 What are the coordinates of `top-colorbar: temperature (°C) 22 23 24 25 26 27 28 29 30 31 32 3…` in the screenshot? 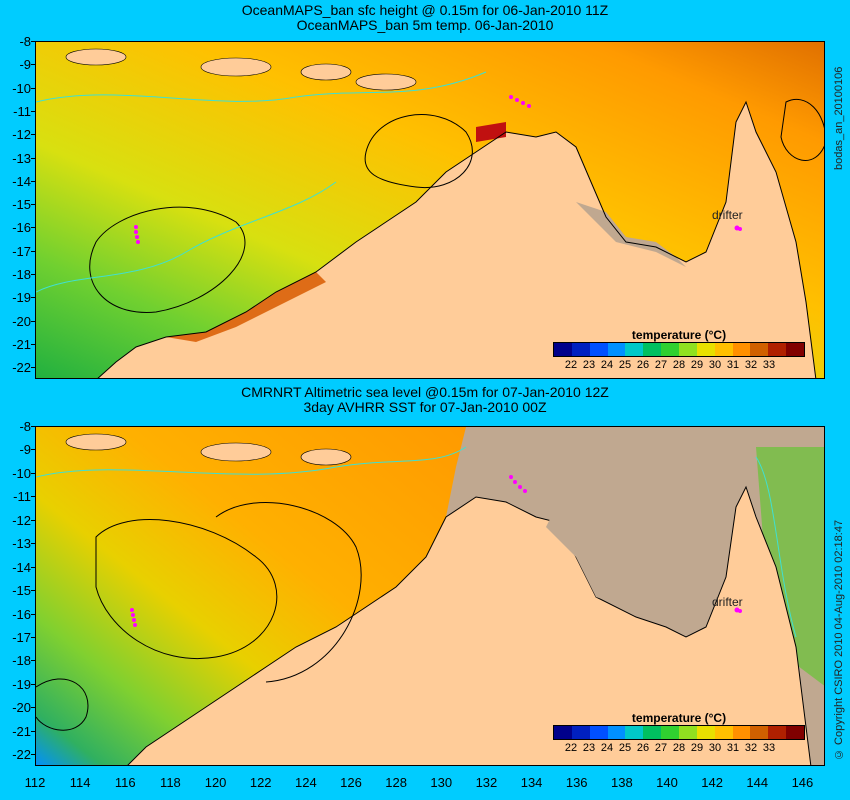 It's located at (679, 349).